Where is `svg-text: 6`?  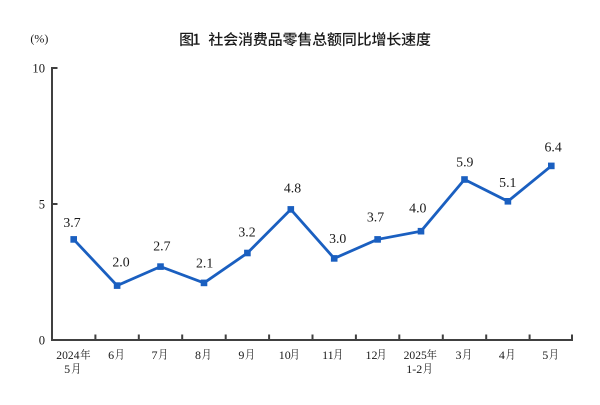 svg-text: 6 is located at coordinates (111, 355).